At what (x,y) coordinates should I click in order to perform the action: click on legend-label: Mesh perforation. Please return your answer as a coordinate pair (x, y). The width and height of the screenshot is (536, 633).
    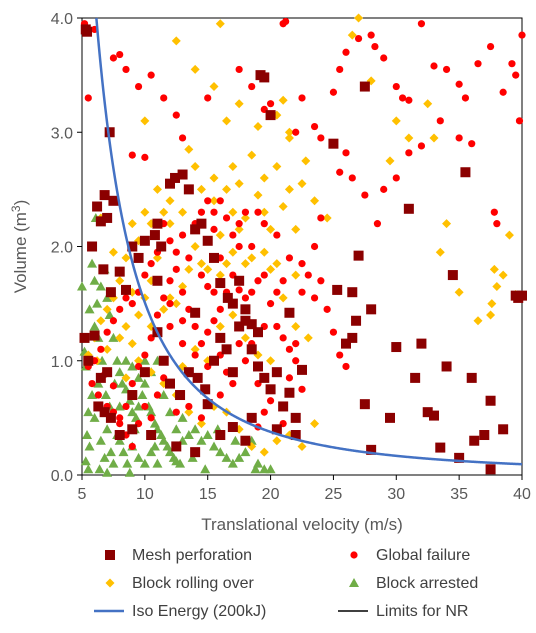
    Looking at the image, I should click on (192, 555).